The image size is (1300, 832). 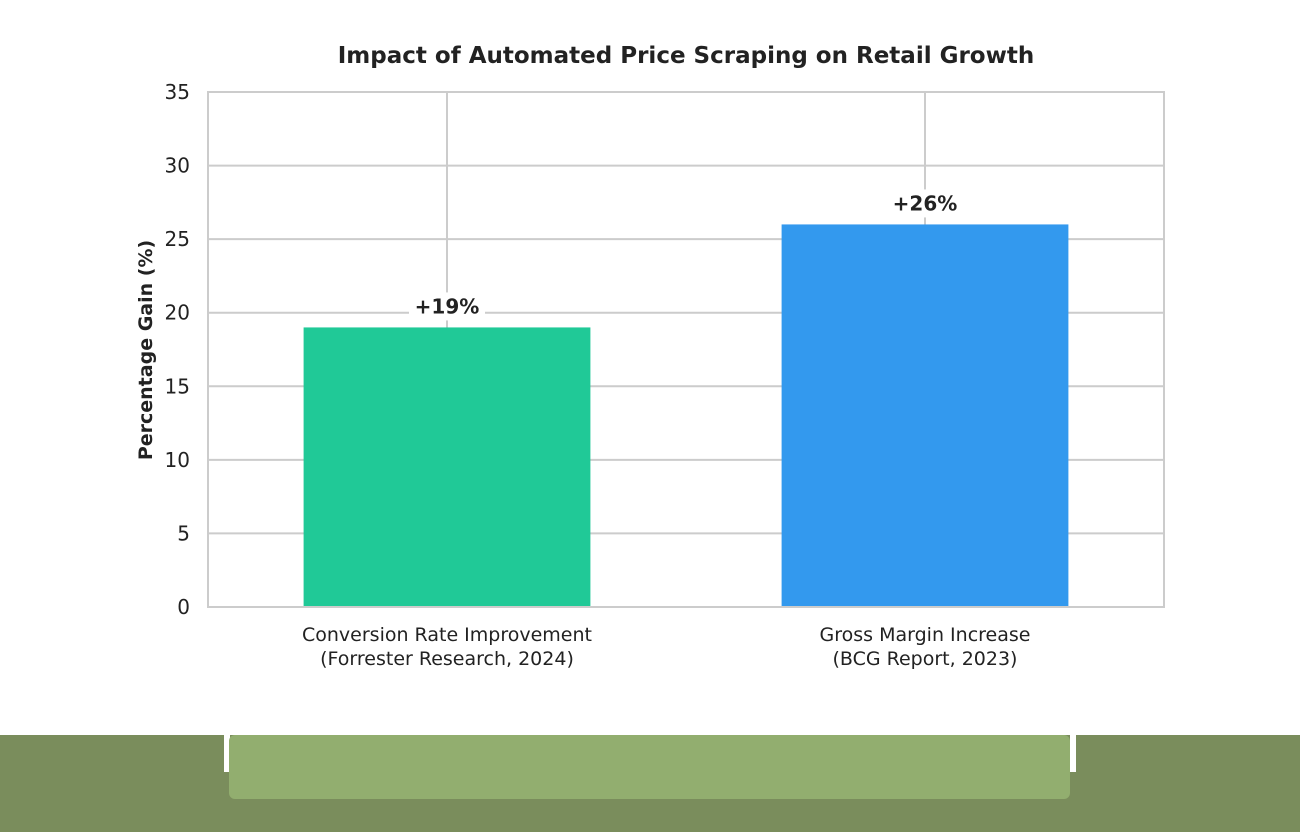 What do you see at coordinates (686, 255) in the screenshot?
I see `data-labels: +19% +26%` at bounding box center [686, 255].